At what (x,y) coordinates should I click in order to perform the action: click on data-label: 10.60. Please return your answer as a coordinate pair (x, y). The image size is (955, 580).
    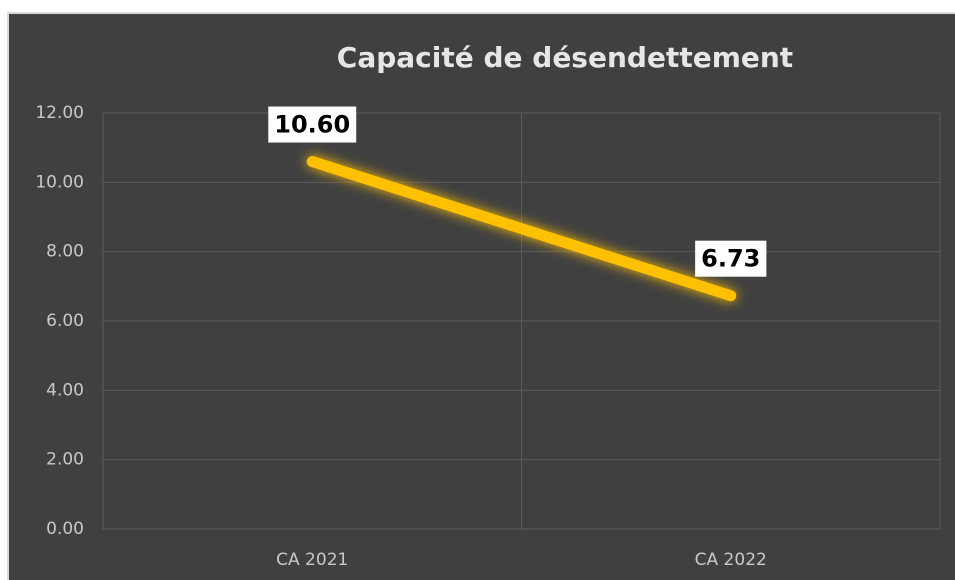
    Looking at the image, I should click on (312, 124).